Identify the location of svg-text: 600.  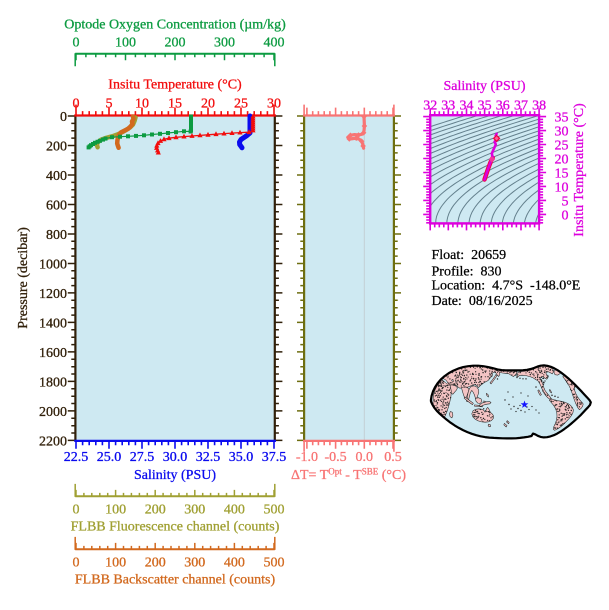
(56, 206).